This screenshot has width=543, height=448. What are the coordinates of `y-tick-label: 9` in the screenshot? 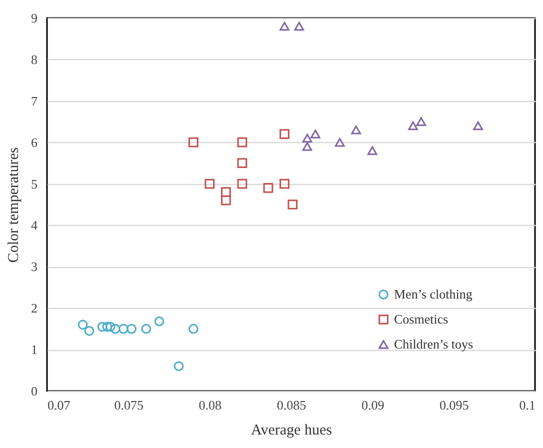 It's located at (34, 18).